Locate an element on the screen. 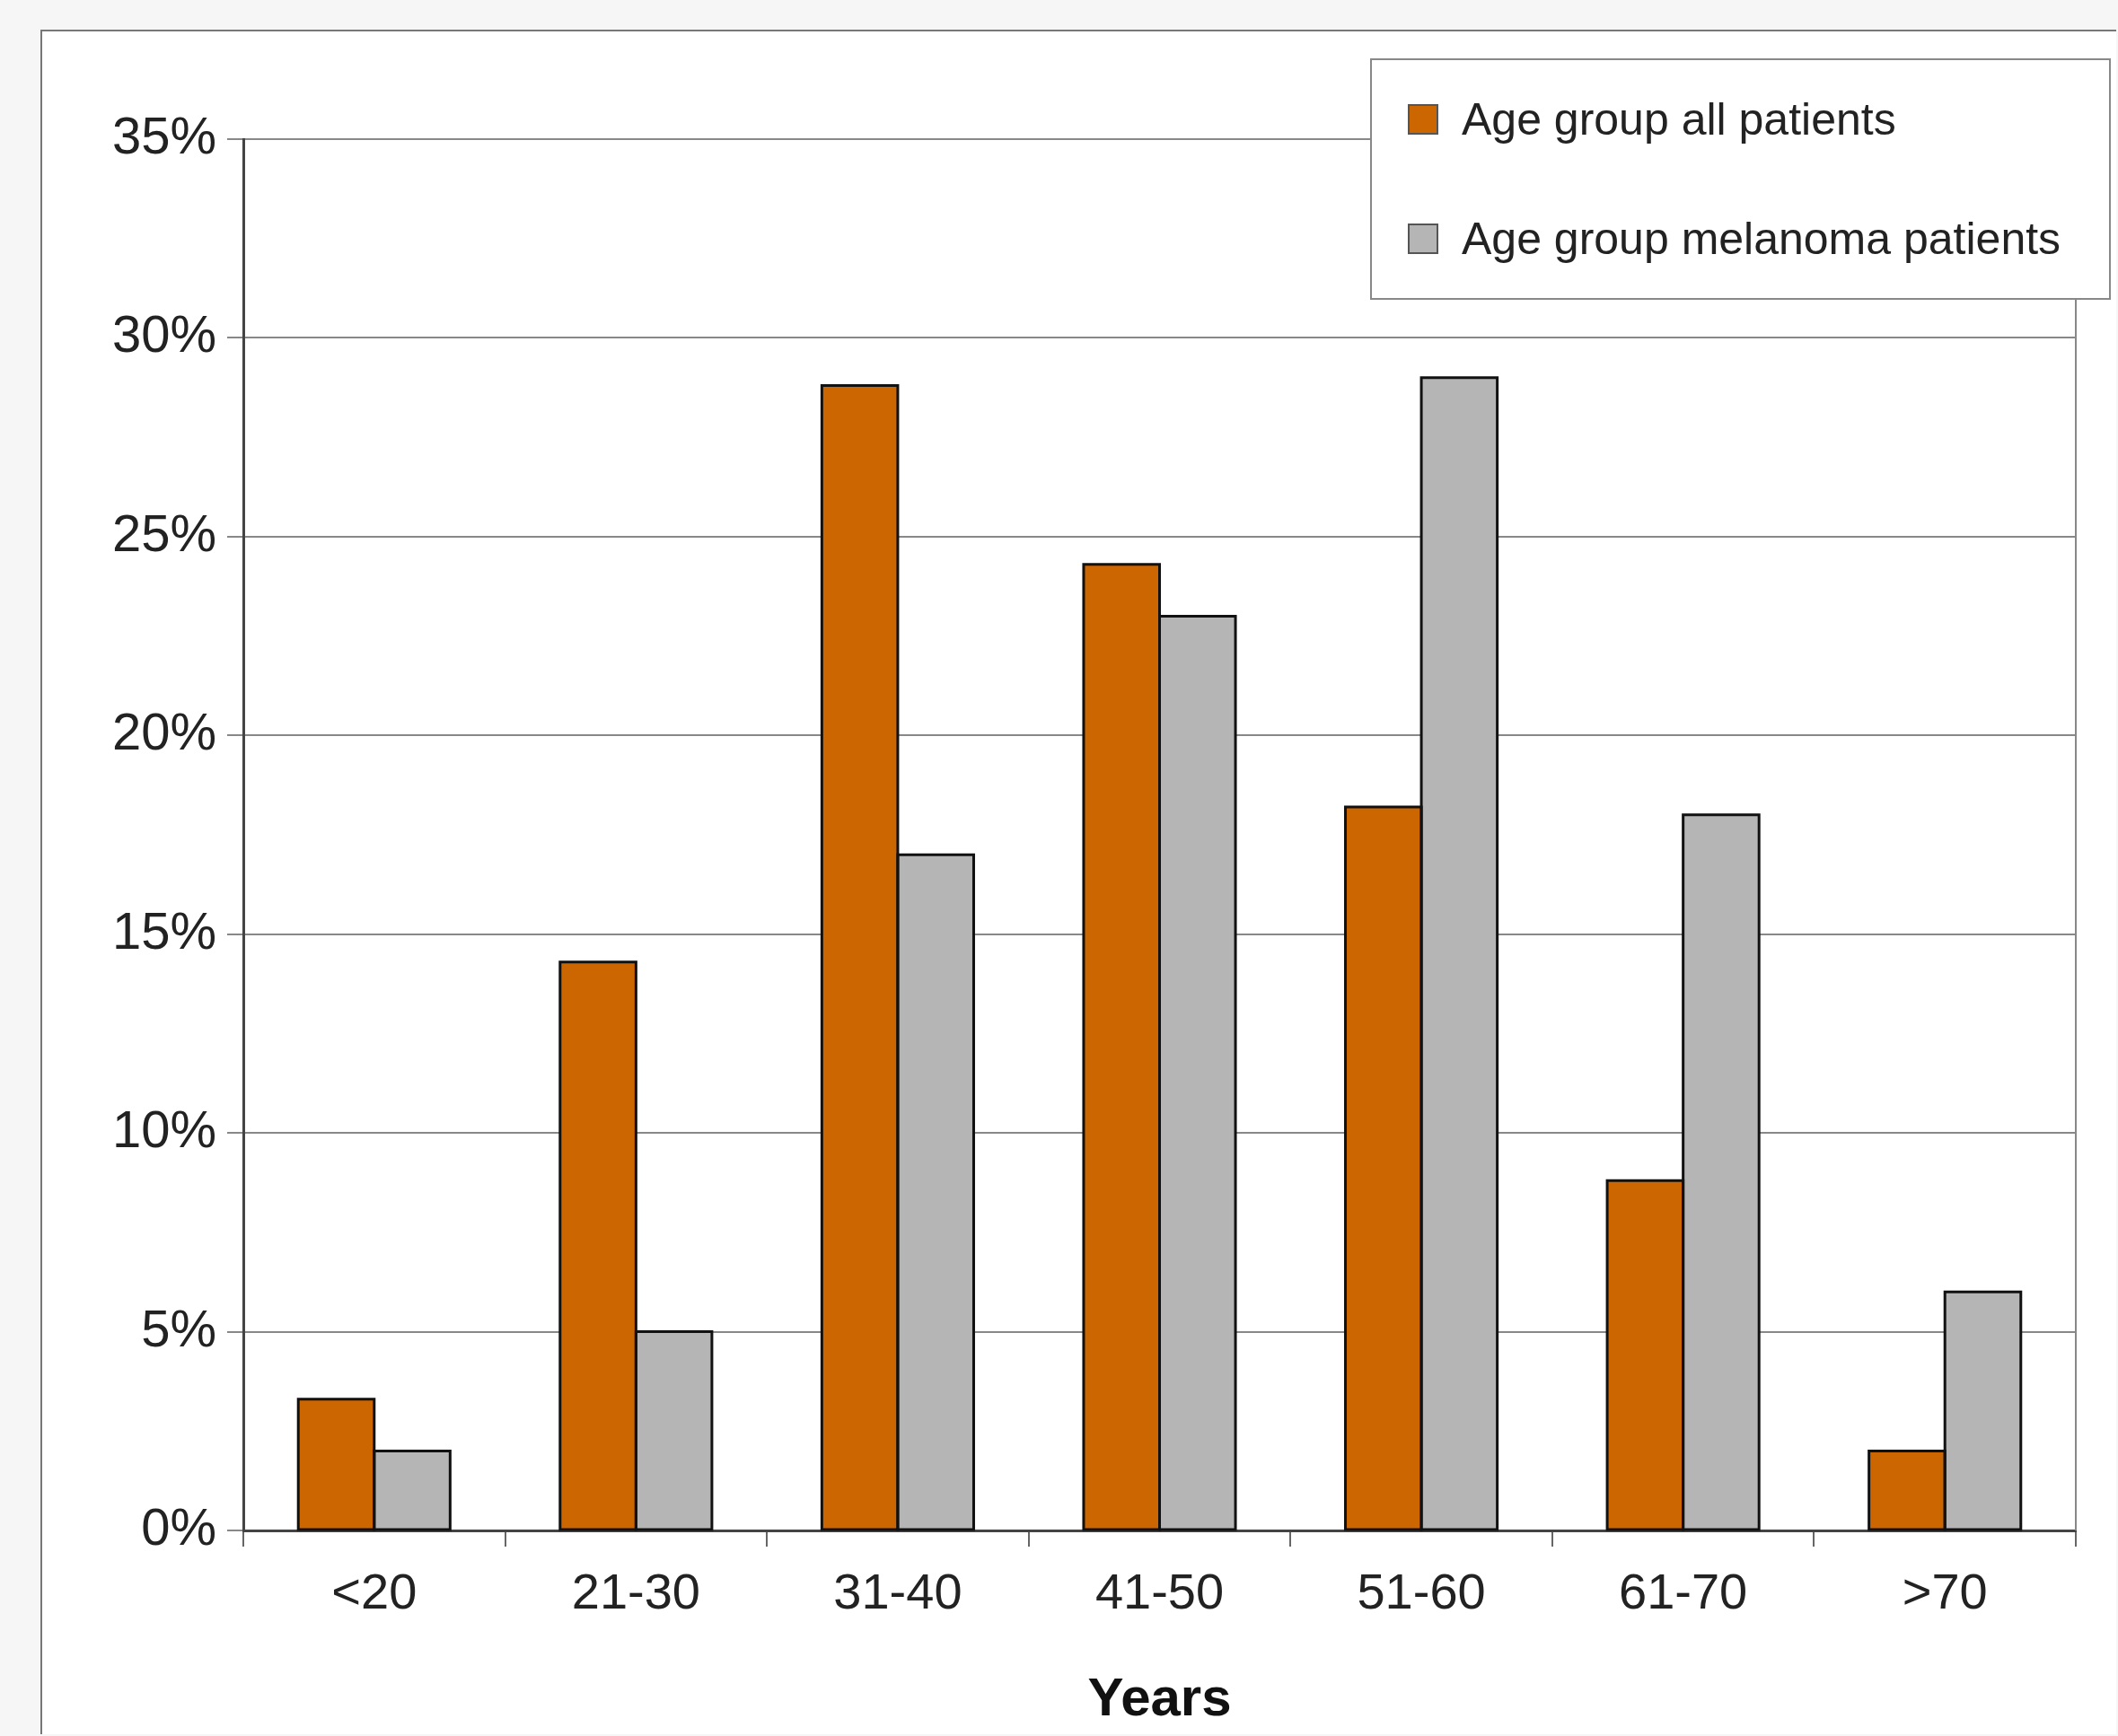 This screenshot has width=2118, height=1736. x-tick-label: 21-30 is located at coordinates (635, 1591).